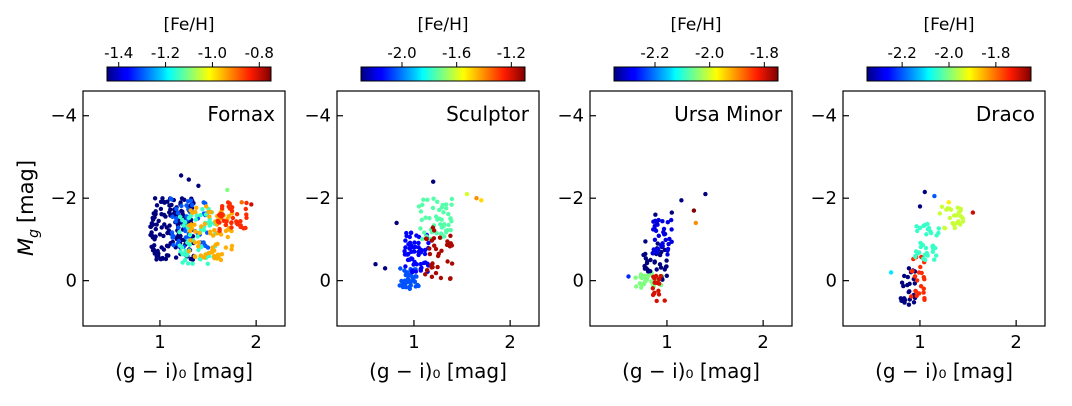  What do you see at coordinates (71, 281) in the screenshot?
I see `y-tick-label: 0` at bounding box center [71, 281].